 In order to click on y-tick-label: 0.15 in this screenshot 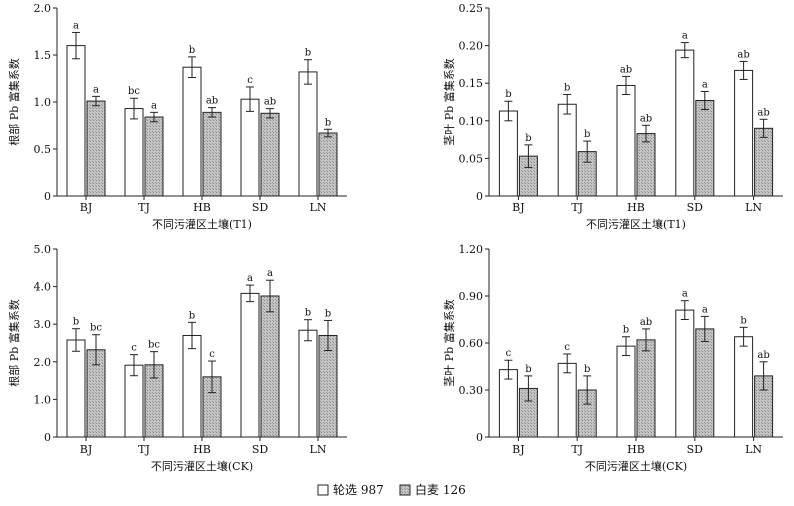, I will do `click(471, 83)`.